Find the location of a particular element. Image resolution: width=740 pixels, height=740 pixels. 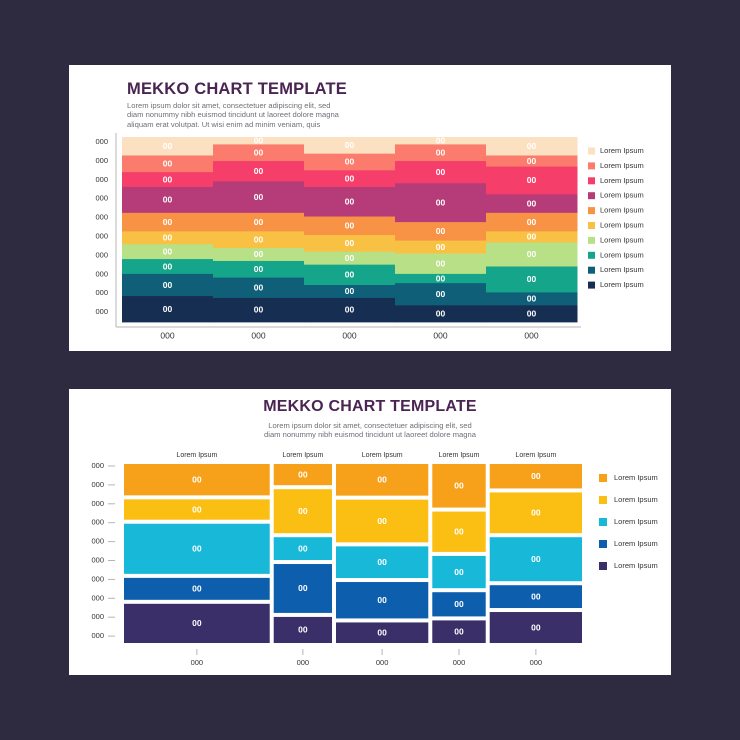

column-header: Lorem Ipsum is located at coordinates (196, 455).